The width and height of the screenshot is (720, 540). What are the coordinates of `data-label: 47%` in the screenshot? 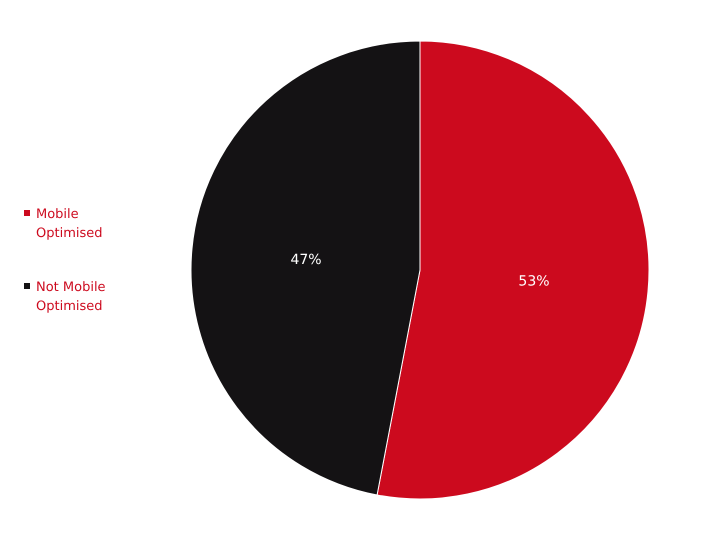 It's located at (306, 260).